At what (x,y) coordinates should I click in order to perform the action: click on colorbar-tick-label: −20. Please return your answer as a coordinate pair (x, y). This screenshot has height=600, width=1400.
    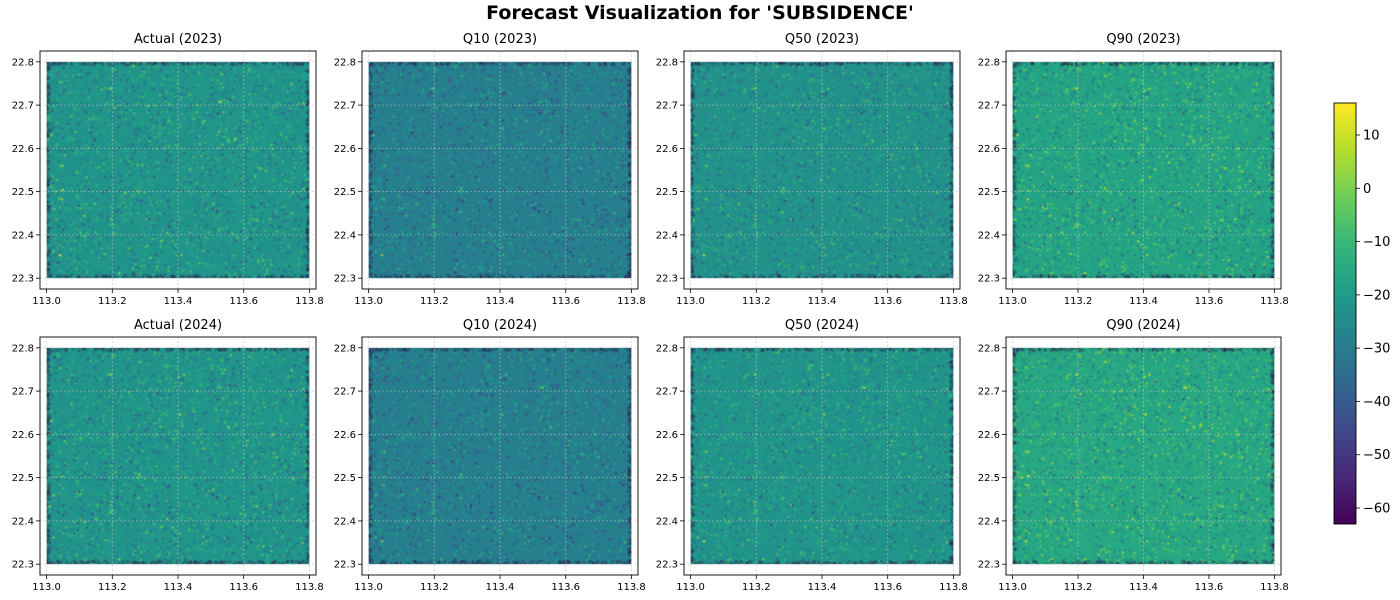
    Looking at the image, I should click on (1376, 295).